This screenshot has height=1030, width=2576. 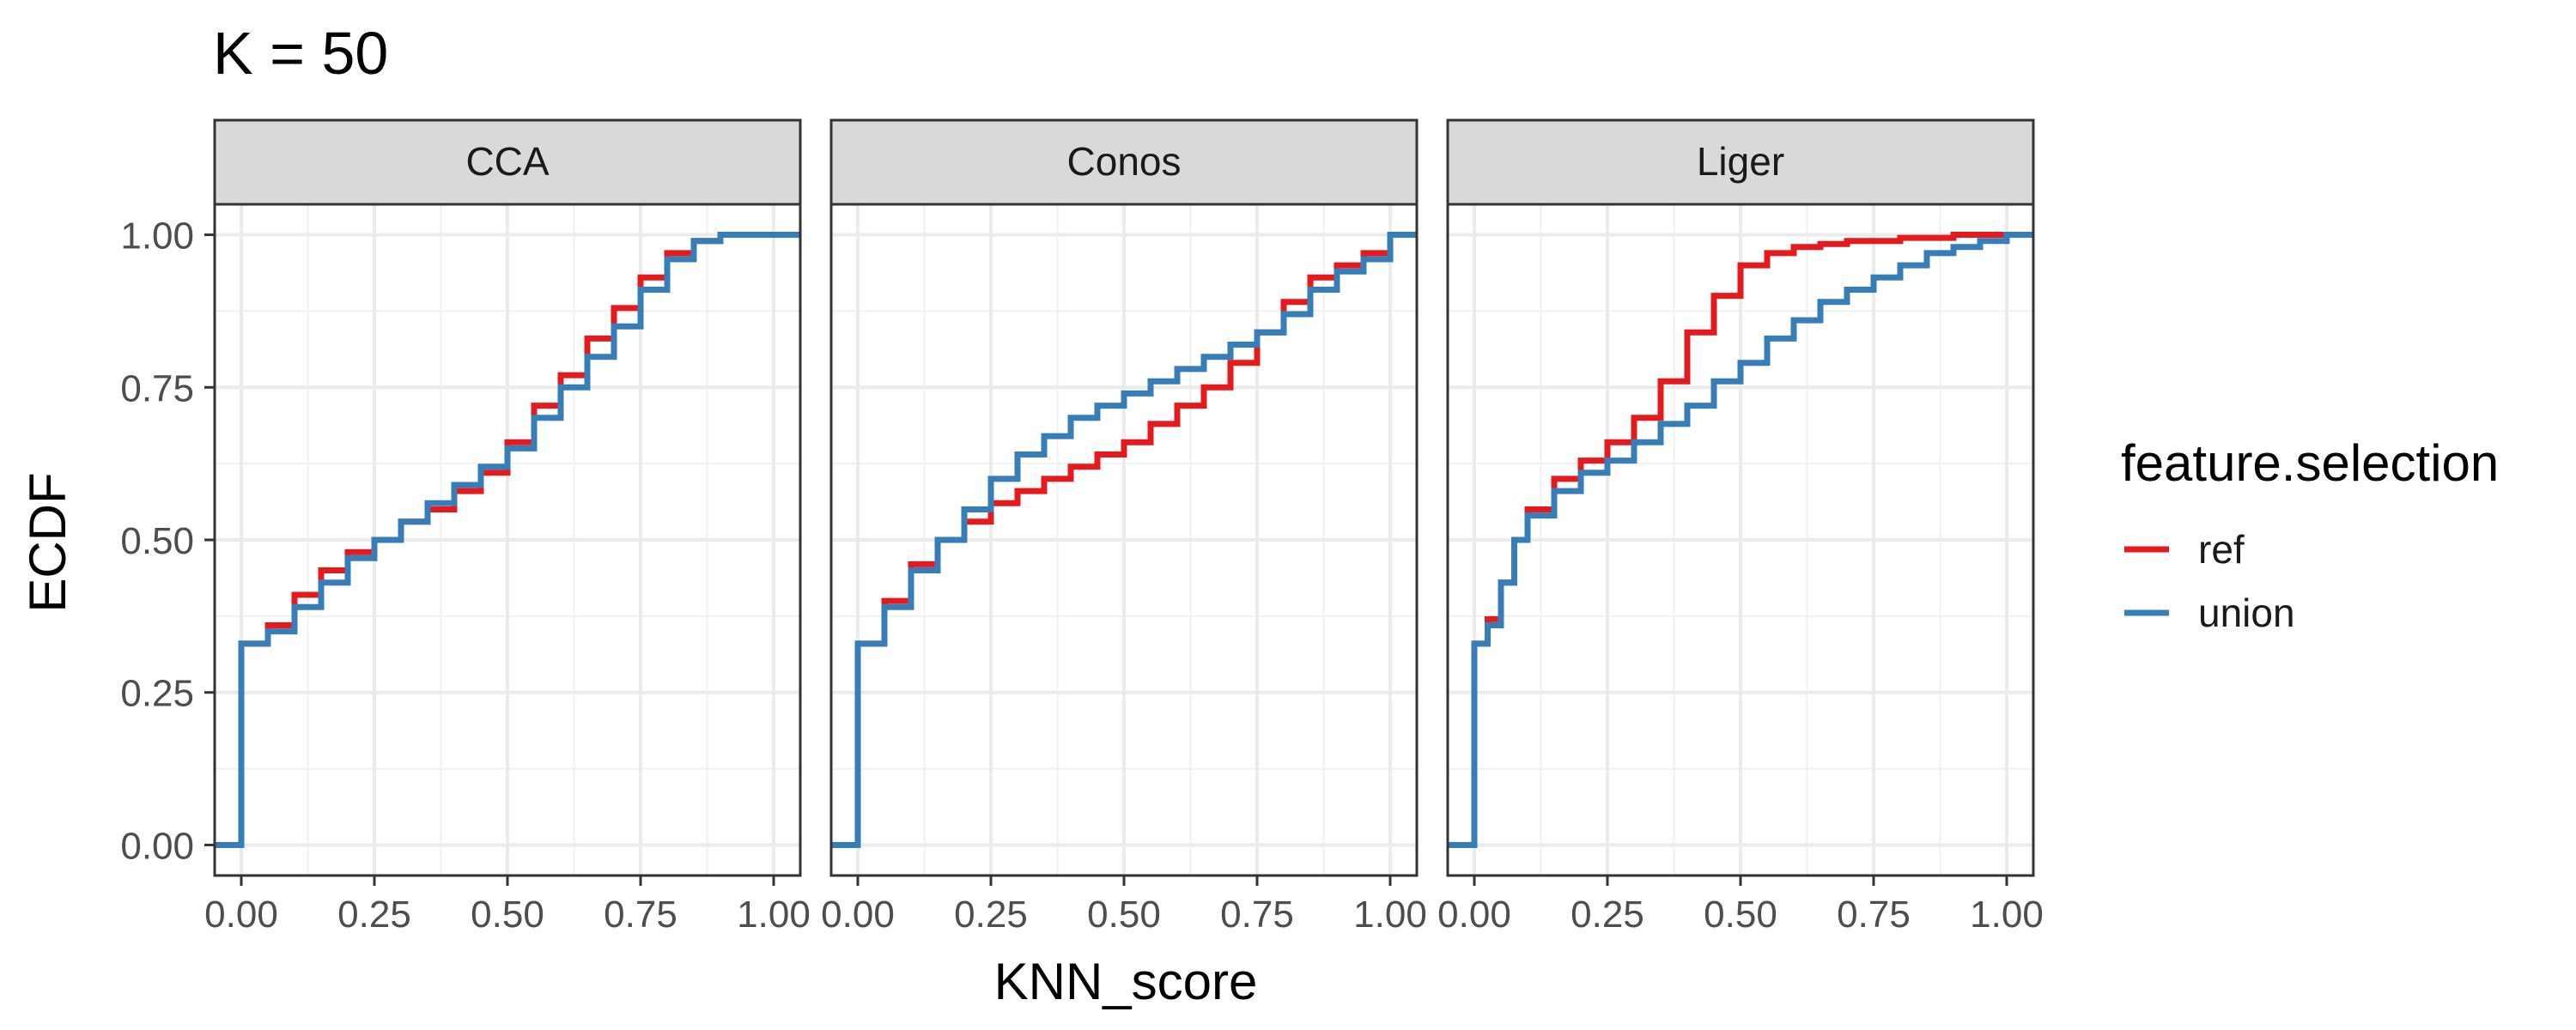 I want to click on facet-strip-label: CCA, so click(x=507, y=161).